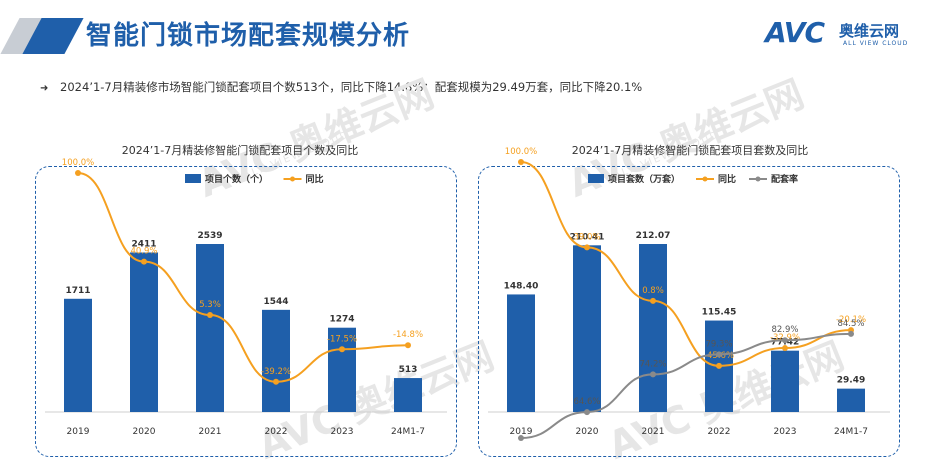 The image size is (931, 470). Describe the element at coordinates (210, 305) in the screenshot. I see `yoy-value-label: 5.3%` at that location.